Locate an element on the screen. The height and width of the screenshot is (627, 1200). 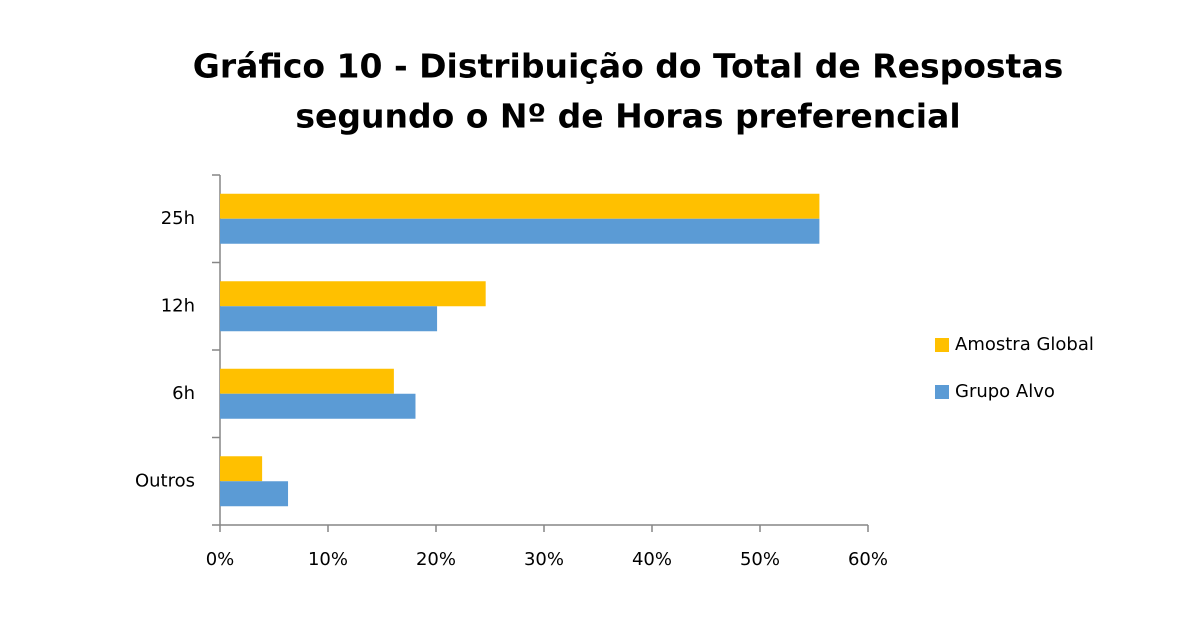
legend-label: Grupo Alvo is located at coordinates (1005, 391).